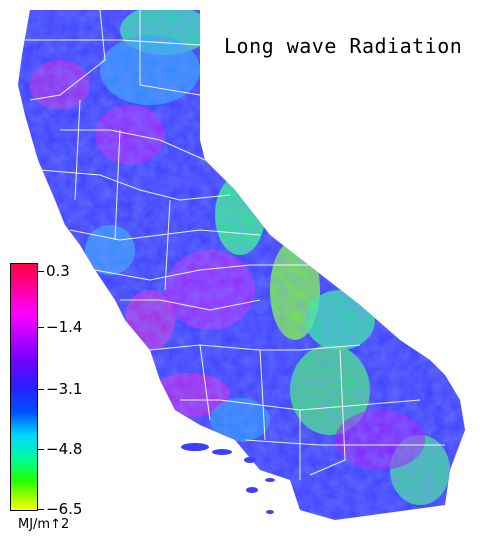  I want to click on legend-tick-max: 0.3, so click(54, 271).